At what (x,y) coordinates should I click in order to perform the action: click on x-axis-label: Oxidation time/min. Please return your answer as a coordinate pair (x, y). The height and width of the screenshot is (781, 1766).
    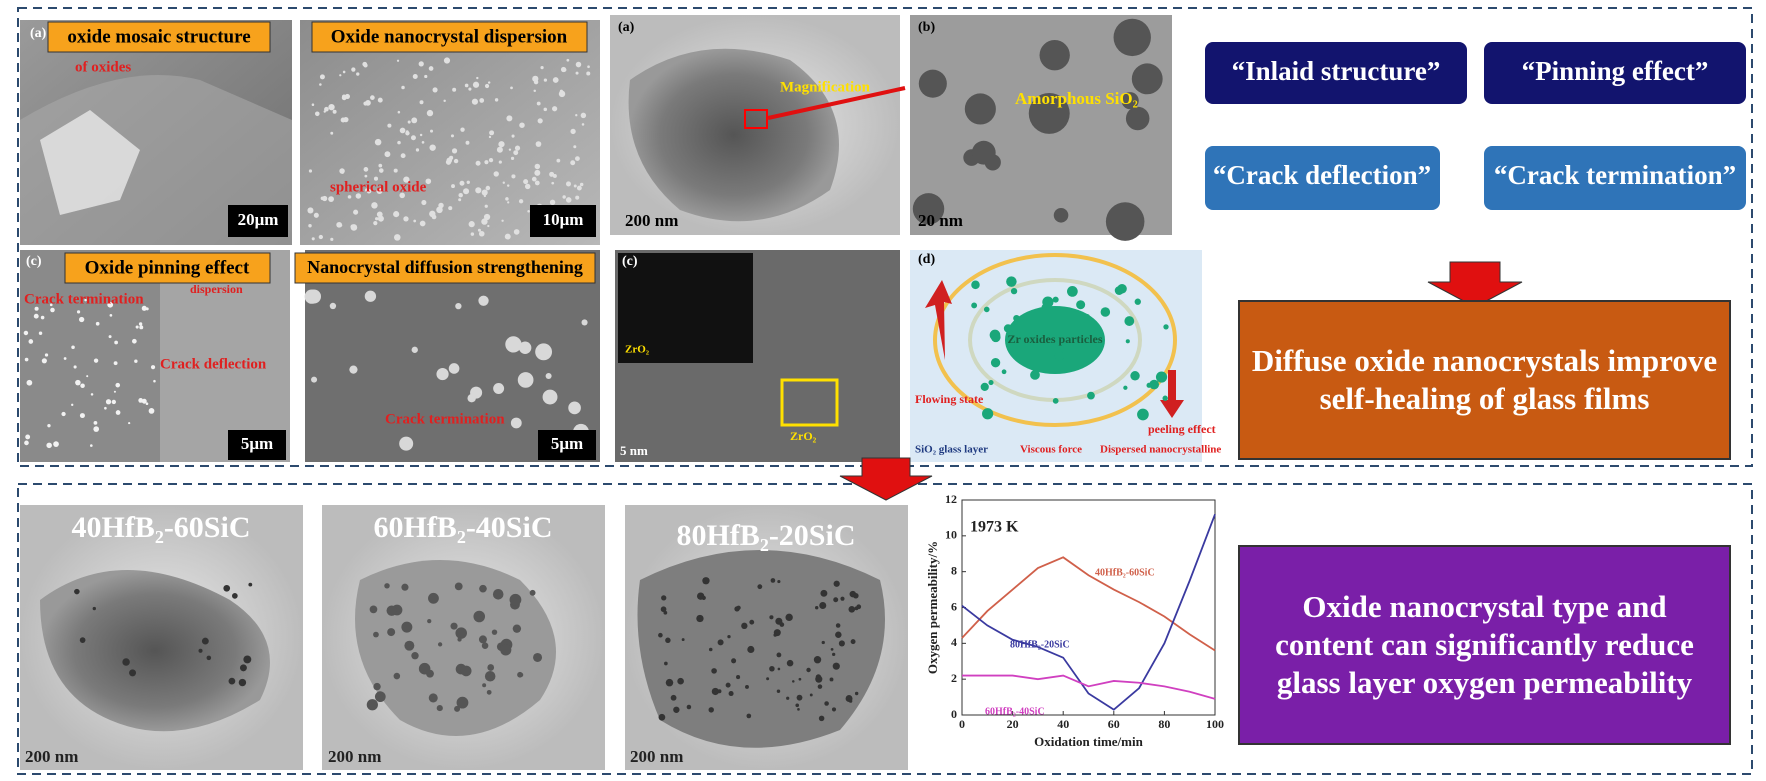
    Looking at the image, I should click on (1088, 741).